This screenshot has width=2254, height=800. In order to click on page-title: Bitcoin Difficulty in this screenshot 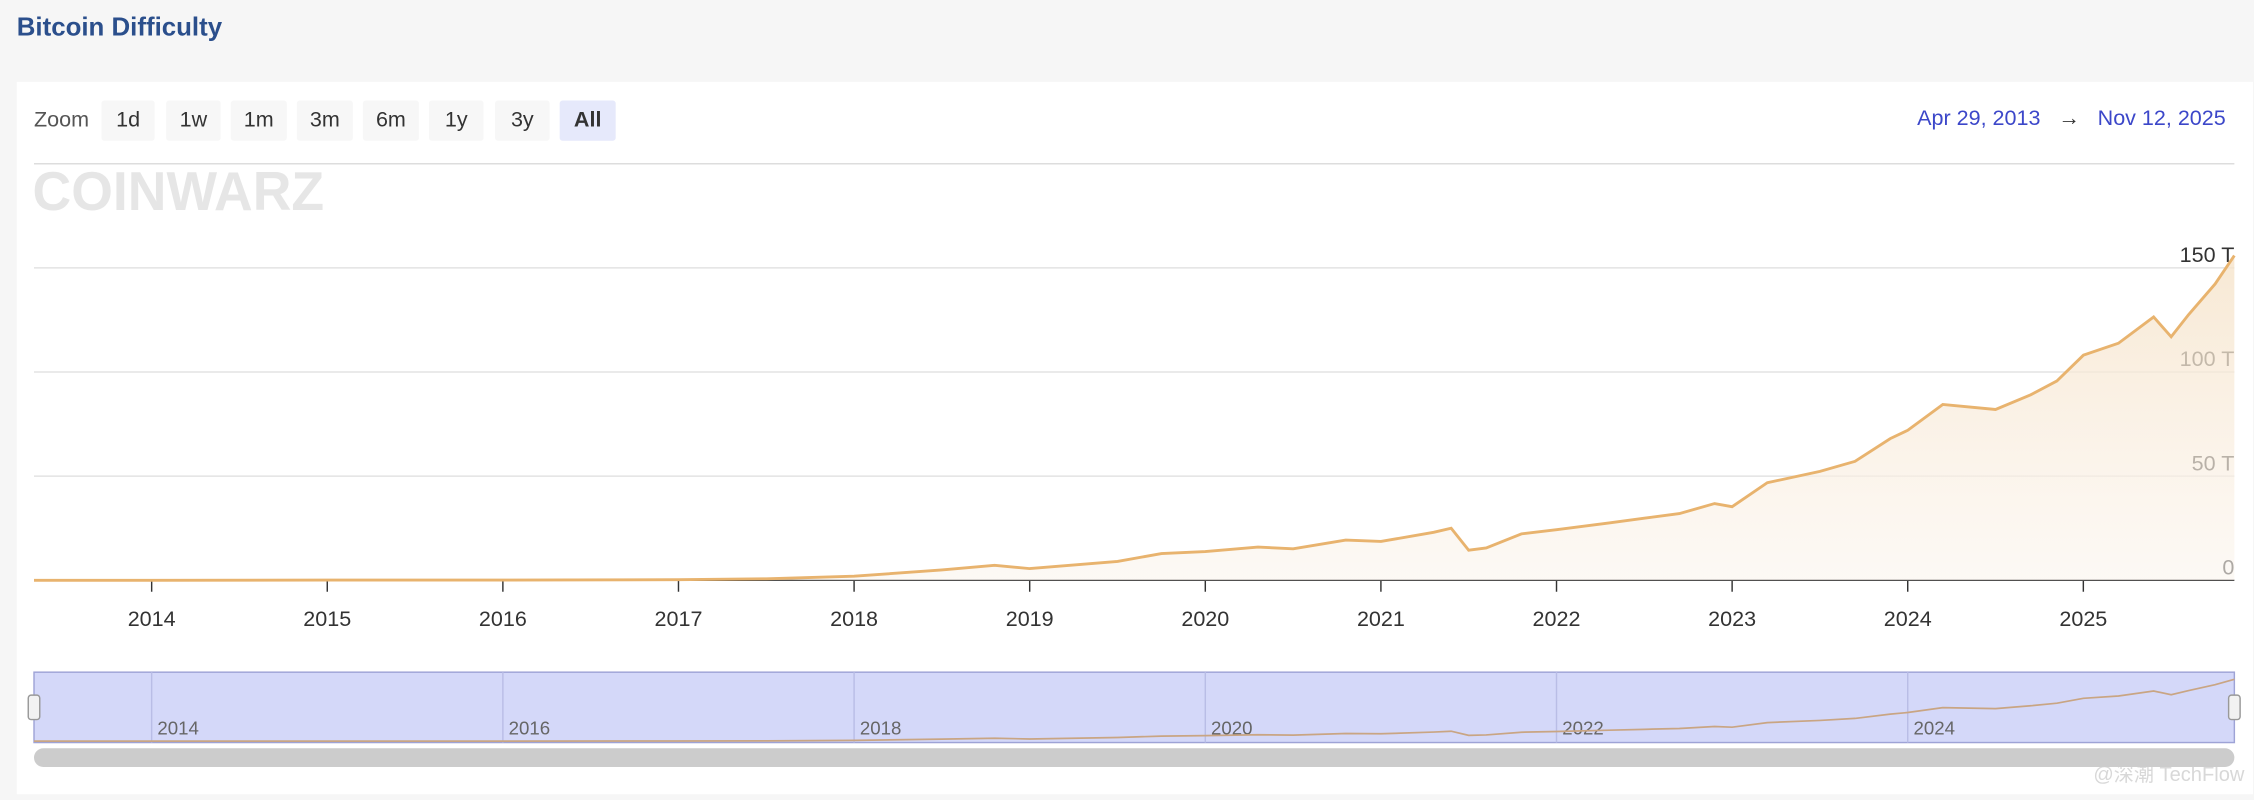, I will do `click(120, 28)`.